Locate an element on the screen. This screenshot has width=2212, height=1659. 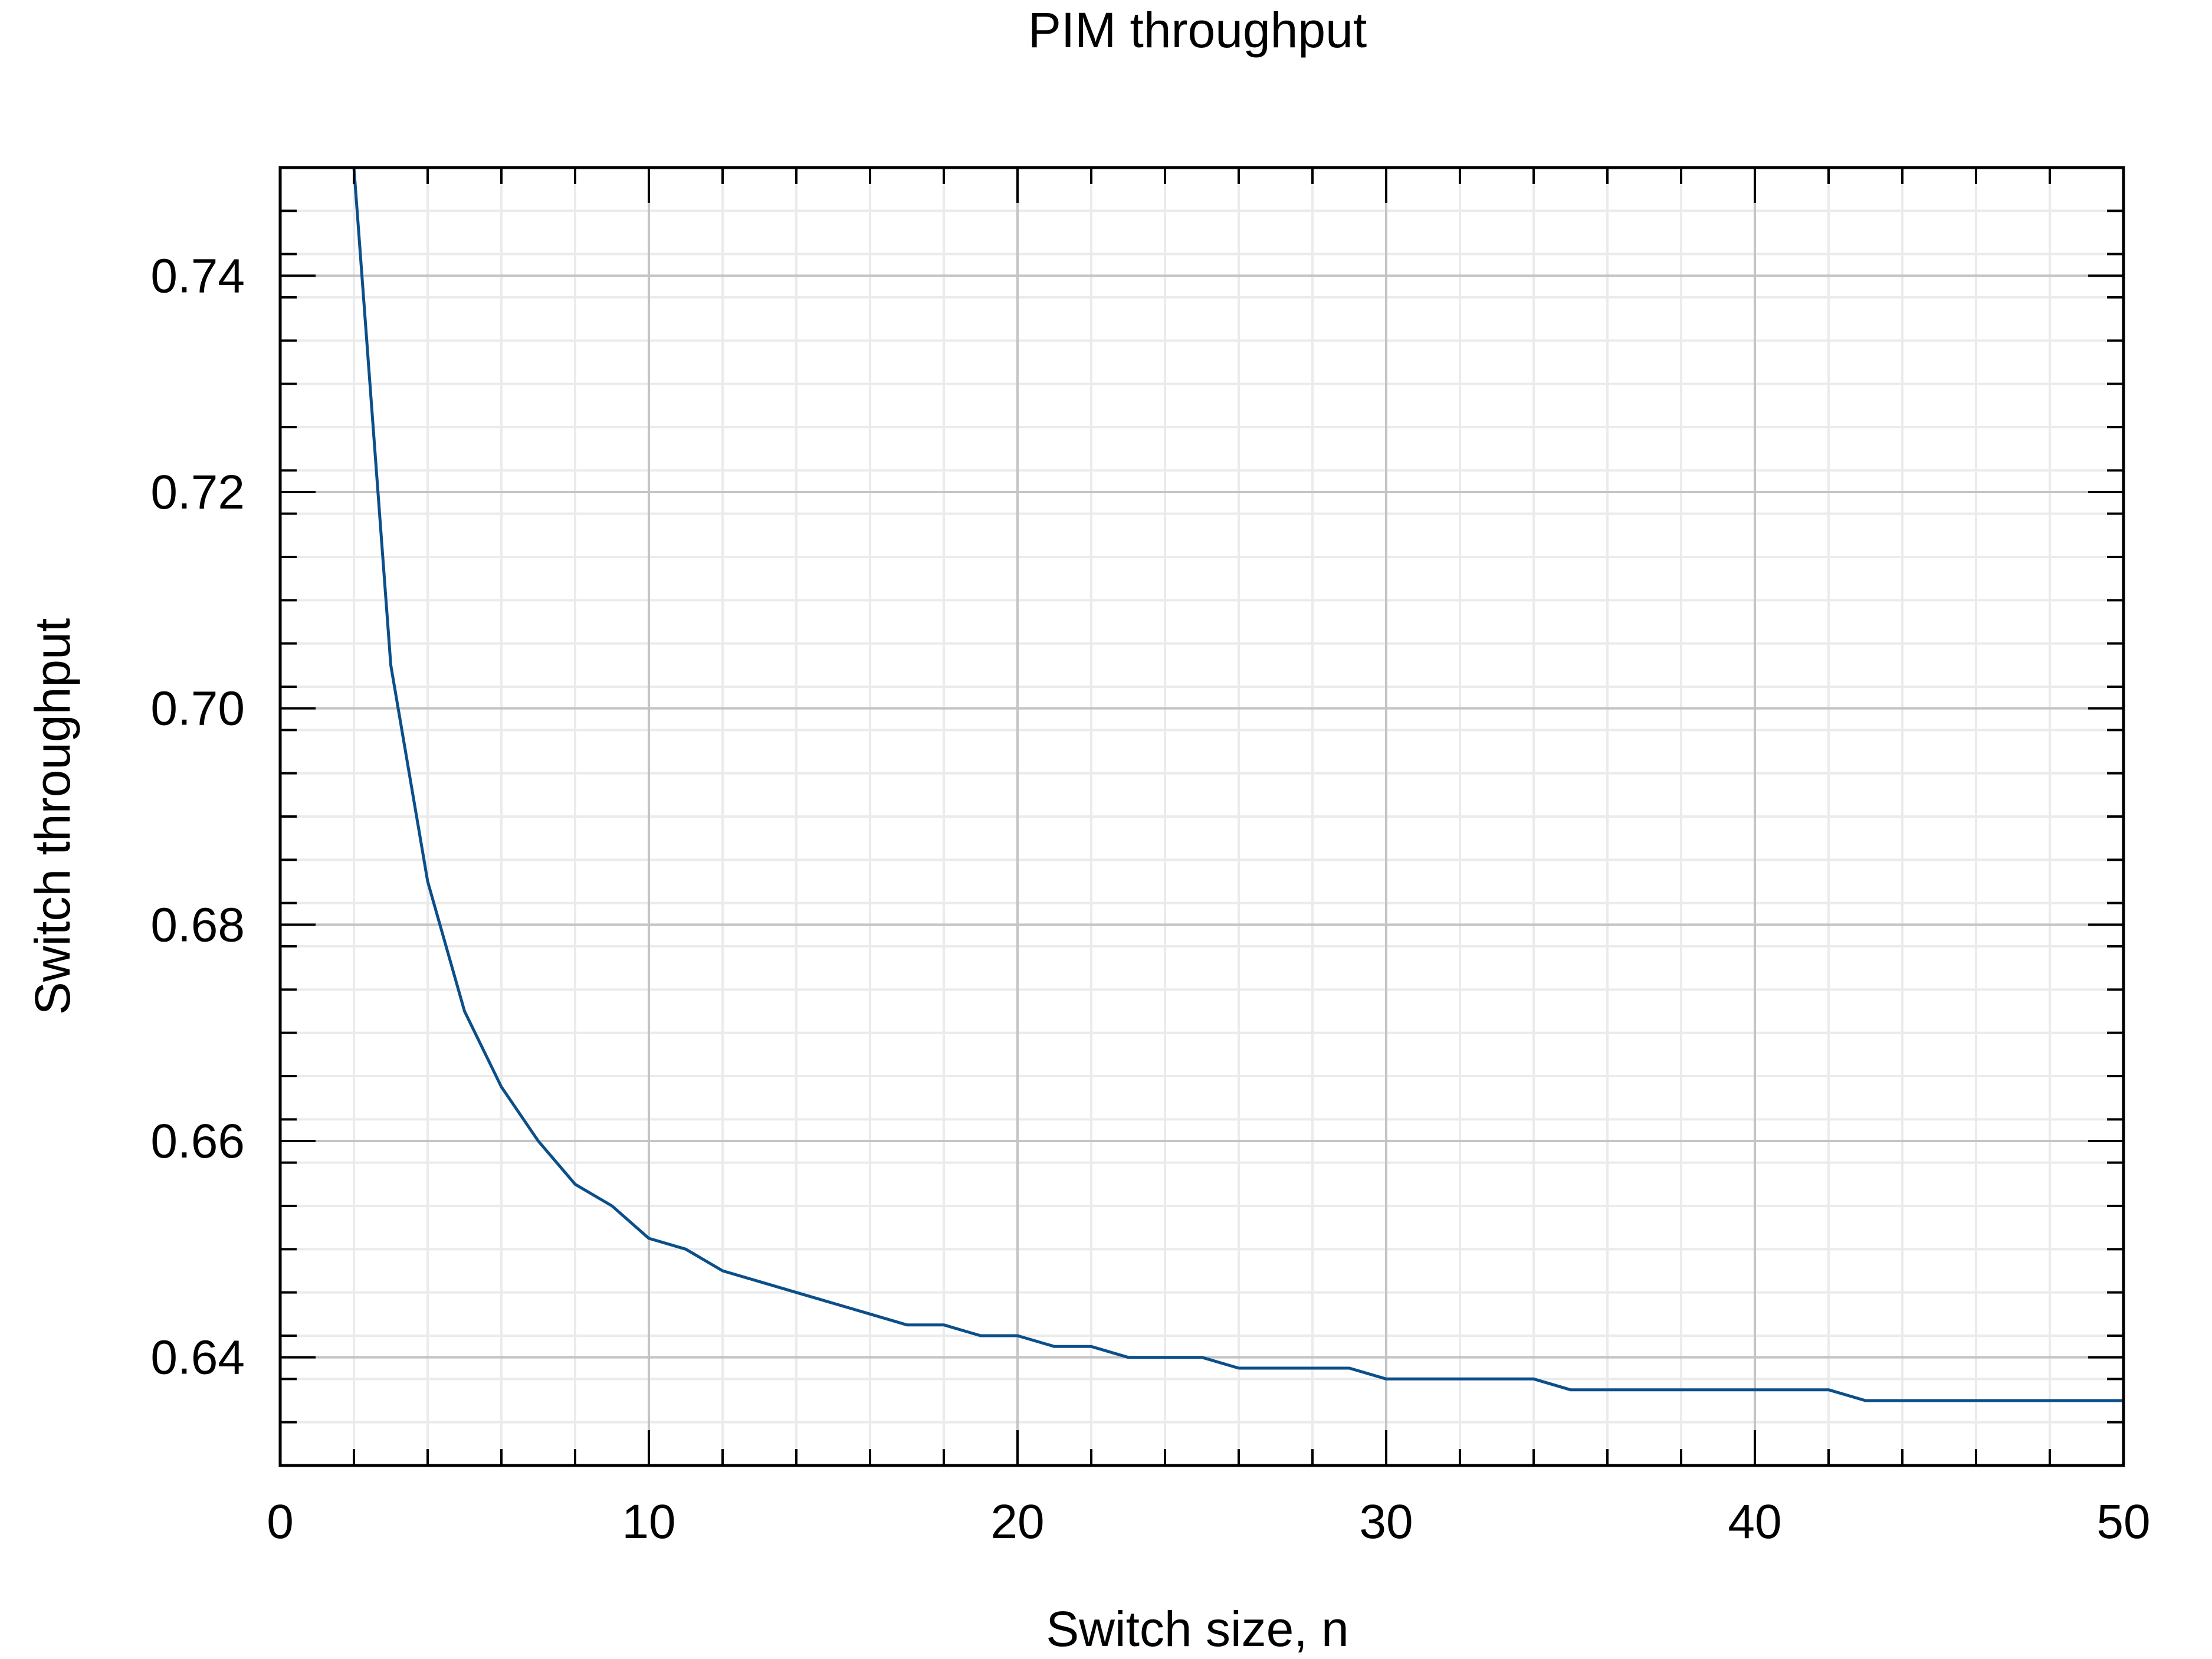
x-tick-label: 50 is located at coordinates (2123, 1522).